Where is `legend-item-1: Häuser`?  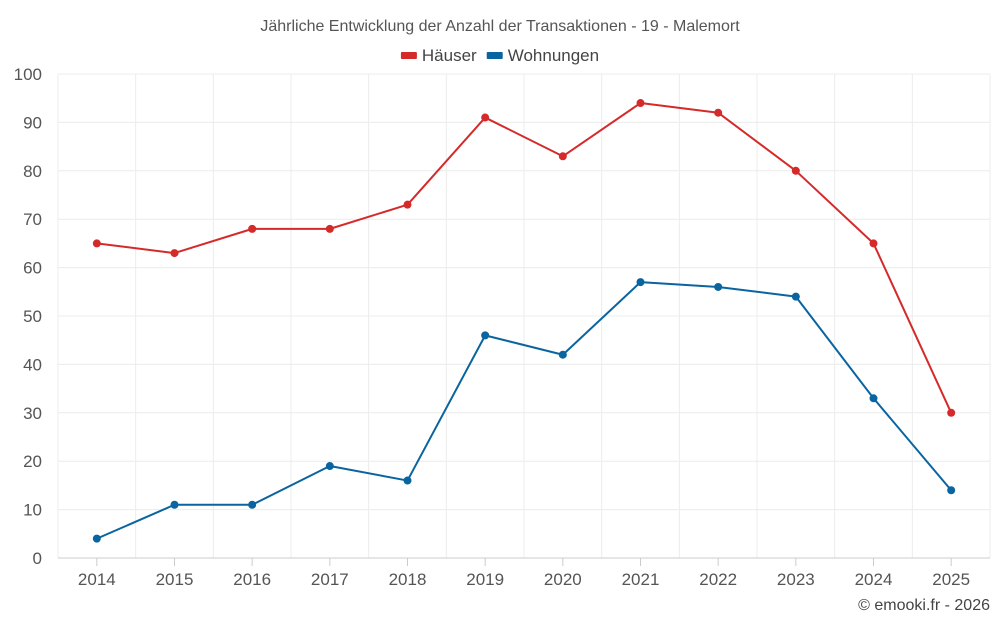 legend-item-1: Häuser is located at coordinates (438, 55).